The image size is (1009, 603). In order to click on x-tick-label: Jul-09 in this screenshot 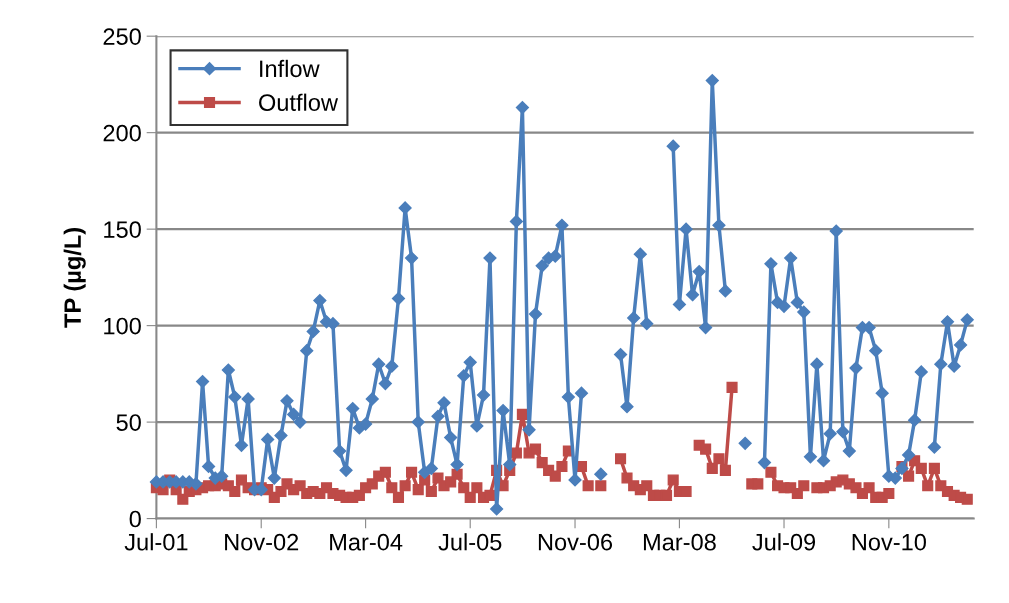, I will do `click(784, 542)`.